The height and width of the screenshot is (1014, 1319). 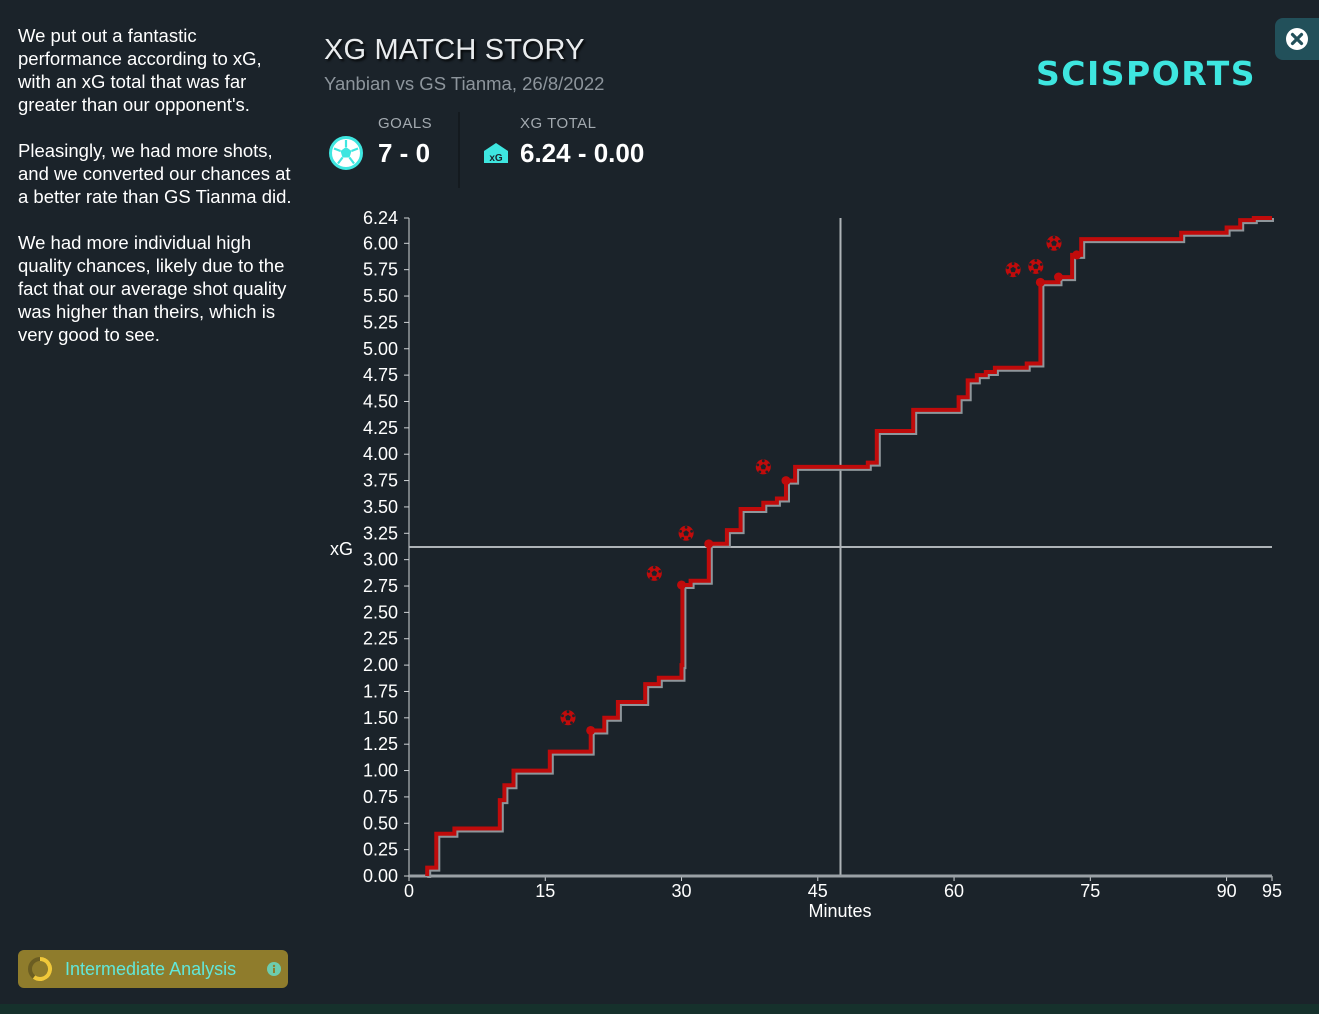 What do you see at coordinates (454, 50) in the screenshot?
I see `page-title: XG MATCH STORY` at bounding box center [454, 50].